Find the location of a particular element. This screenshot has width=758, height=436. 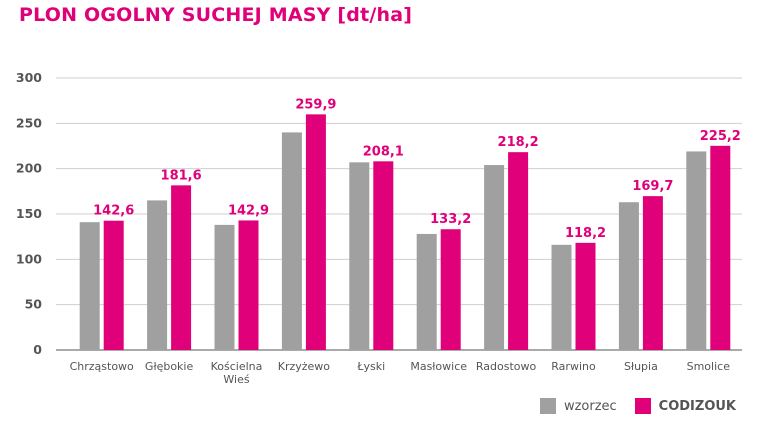

x-tick-label-7: Rarwino is located at coordinates (573, 366).